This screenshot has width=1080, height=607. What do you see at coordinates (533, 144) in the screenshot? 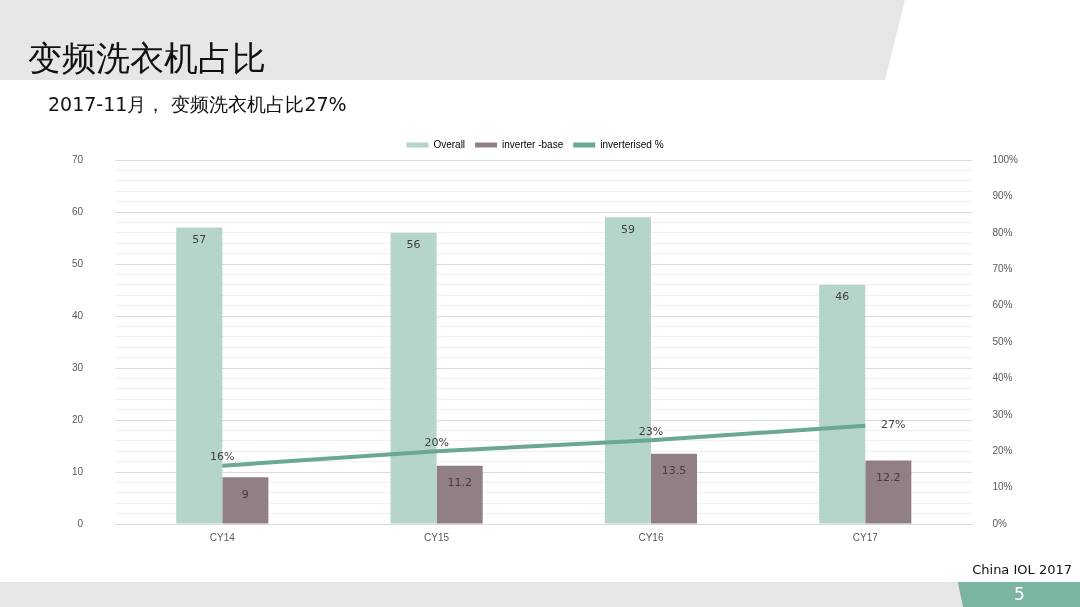
I see `legend-label: inverter -base` at bounding box center [533, 144].